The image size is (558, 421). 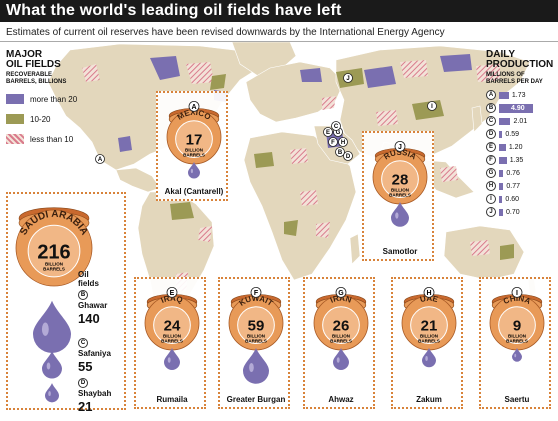 I want to click on production-row: F 1.35, so click(x=504, y=160).